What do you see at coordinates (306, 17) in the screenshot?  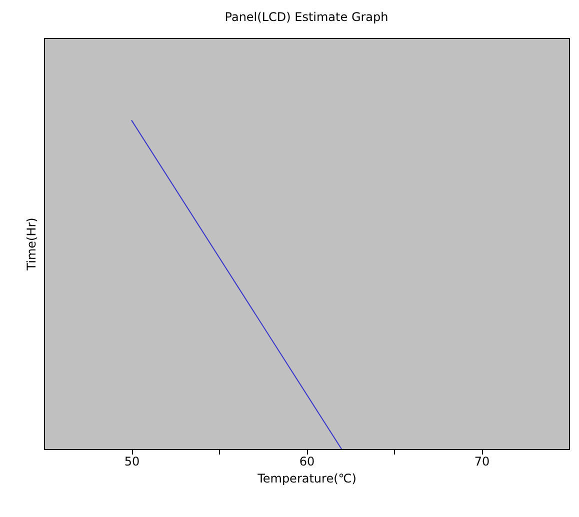 I see `chart-title: Panel(LCD) Estimate Graph` at bounding box center [306, 17].